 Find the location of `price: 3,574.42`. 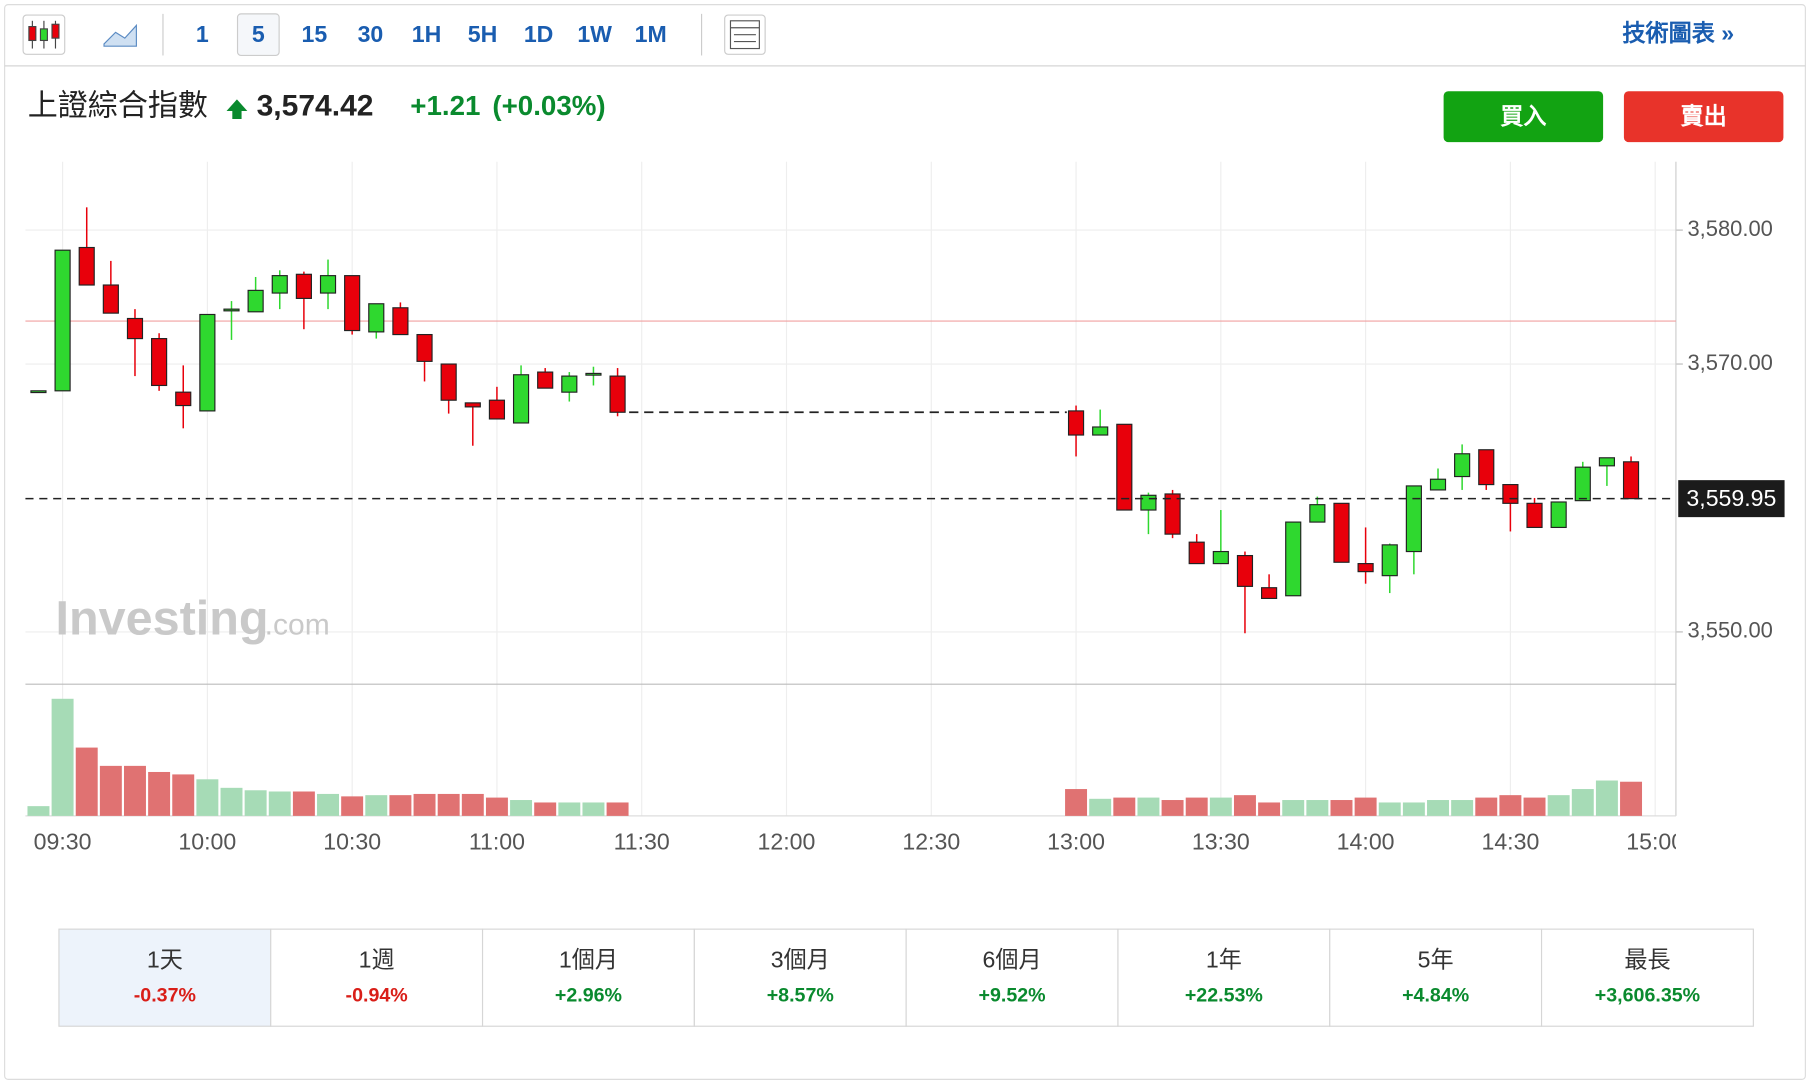

price: 3,574.42 is located at coordinates (315, 105).